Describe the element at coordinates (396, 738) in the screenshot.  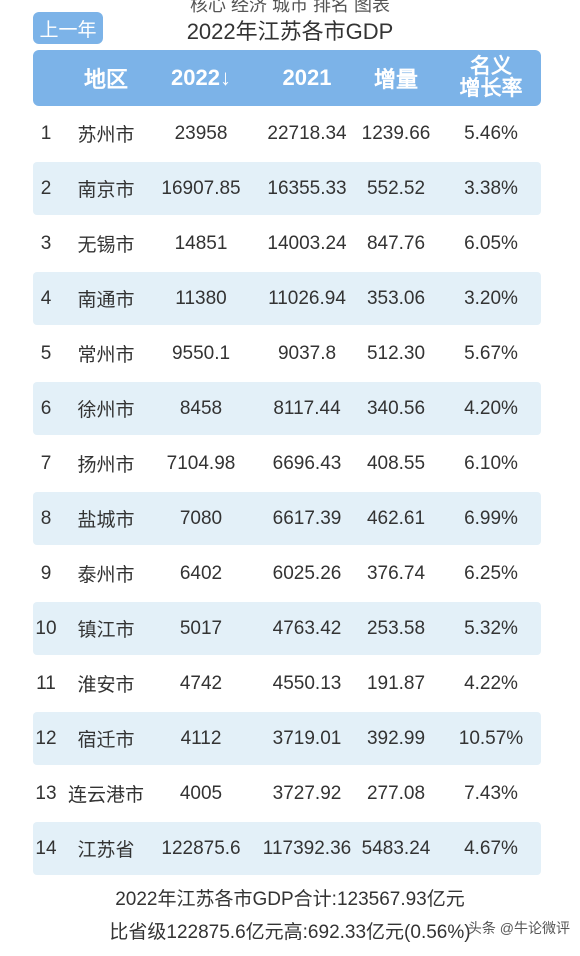
I see `row-increase: 392.99` at that location.